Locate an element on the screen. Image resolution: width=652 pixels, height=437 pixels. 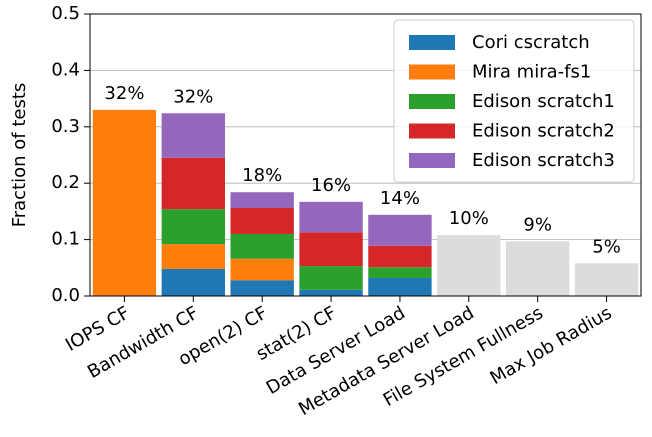
bar-label: 10% is located at coordinates (469, 218).